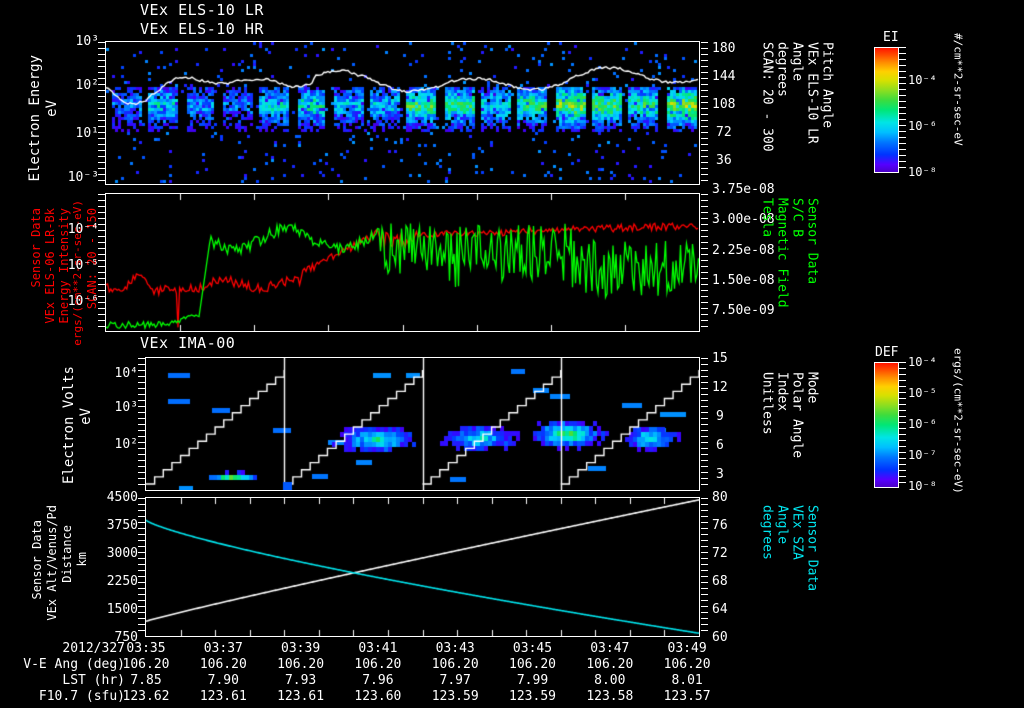  I want to click on panel4-right-minor-ticks, so click(704, 567).